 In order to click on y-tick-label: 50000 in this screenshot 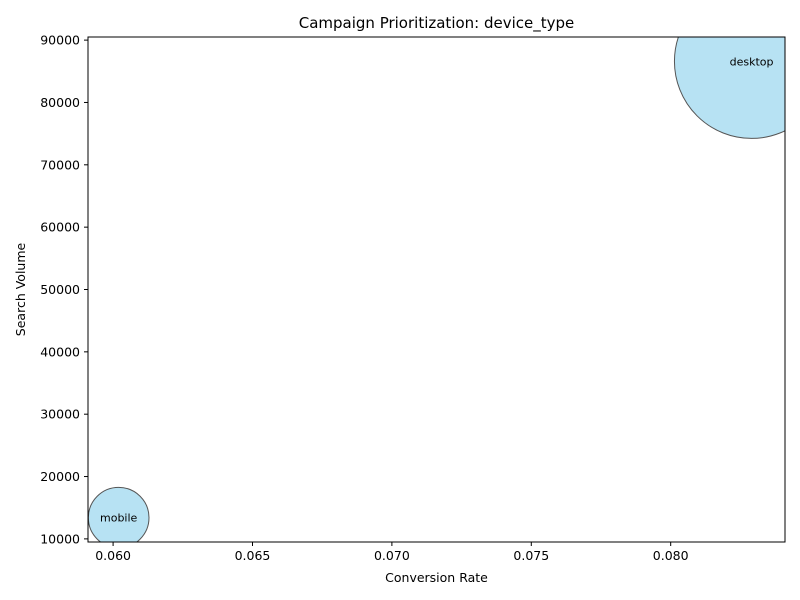, I will do `click(60, 289)`.